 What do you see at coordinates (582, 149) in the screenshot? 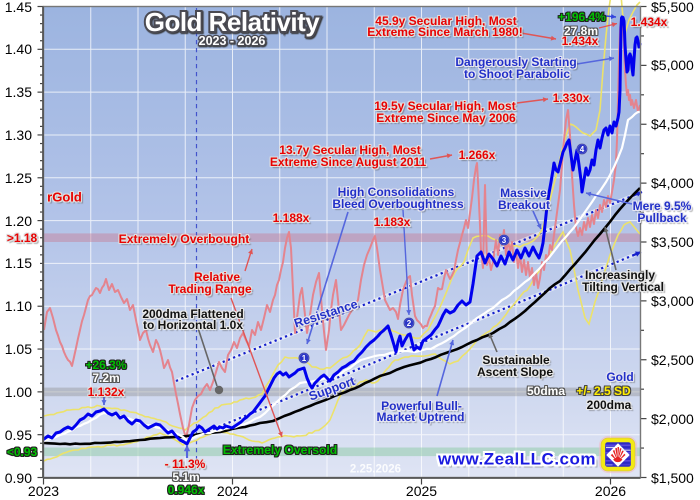
I see `svg-text: 4` at bounding box center [582, 149].